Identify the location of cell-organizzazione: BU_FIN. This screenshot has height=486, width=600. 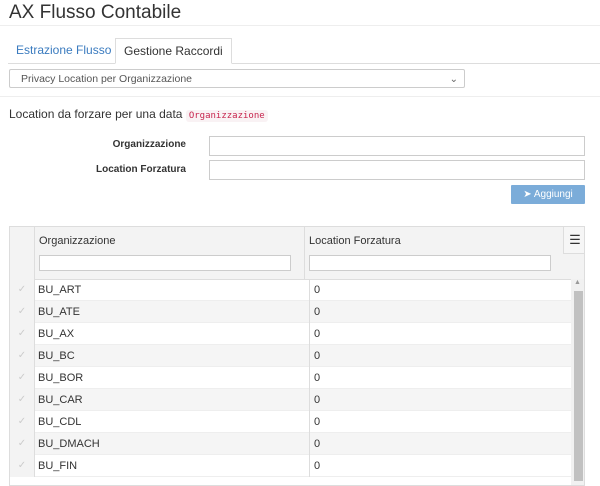
(58, 466).